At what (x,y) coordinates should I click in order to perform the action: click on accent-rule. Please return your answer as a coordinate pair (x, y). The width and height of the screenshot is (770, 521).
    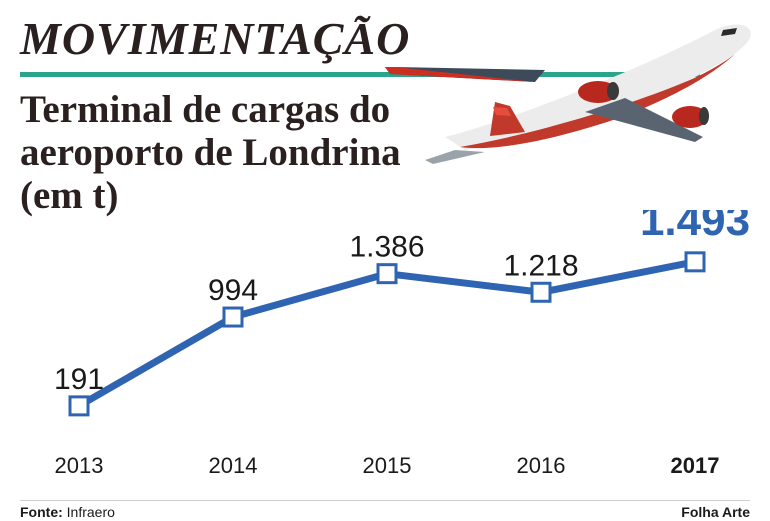
    Looking at the image, I should click on (360, 74).